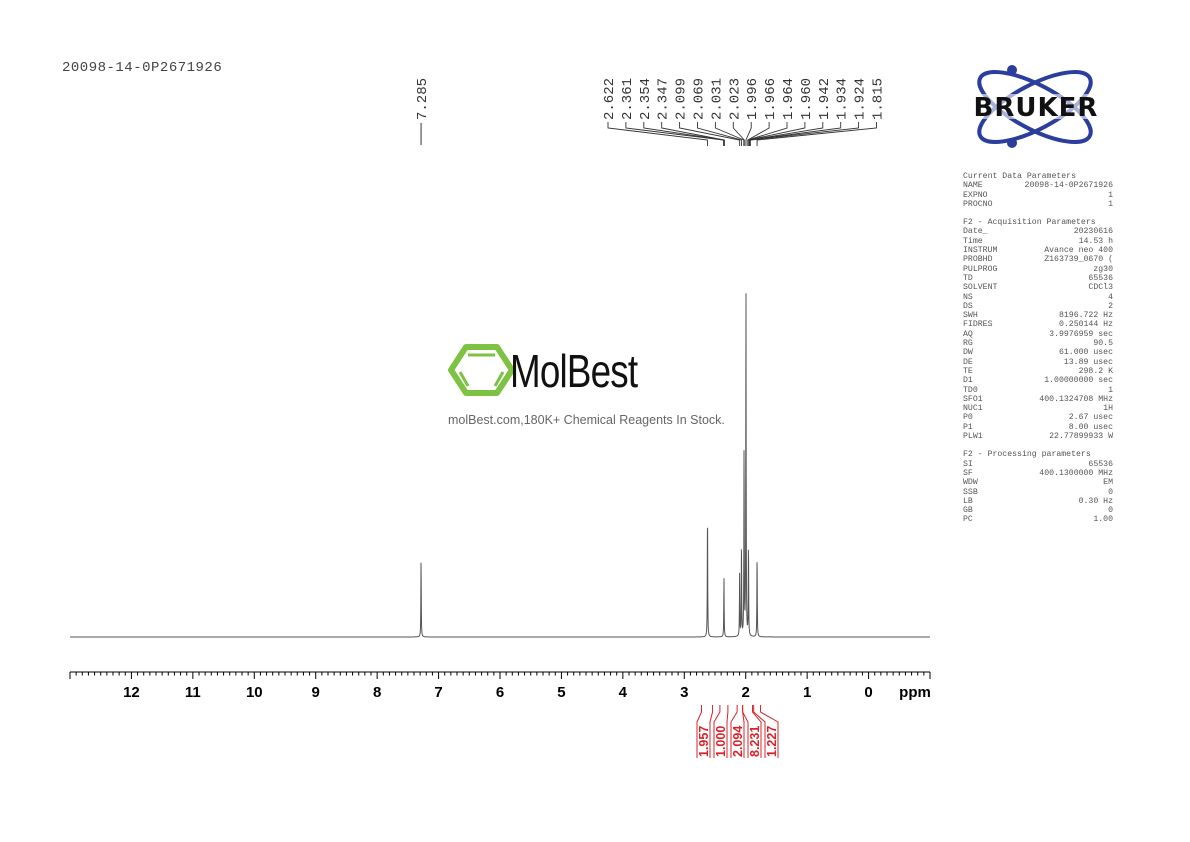 This screenshot has width=1190, height=842. What do you see at coordinates (861, 99) in the screenshot?
I see `peak-label: 1.924` at bounding box center [861, 99].